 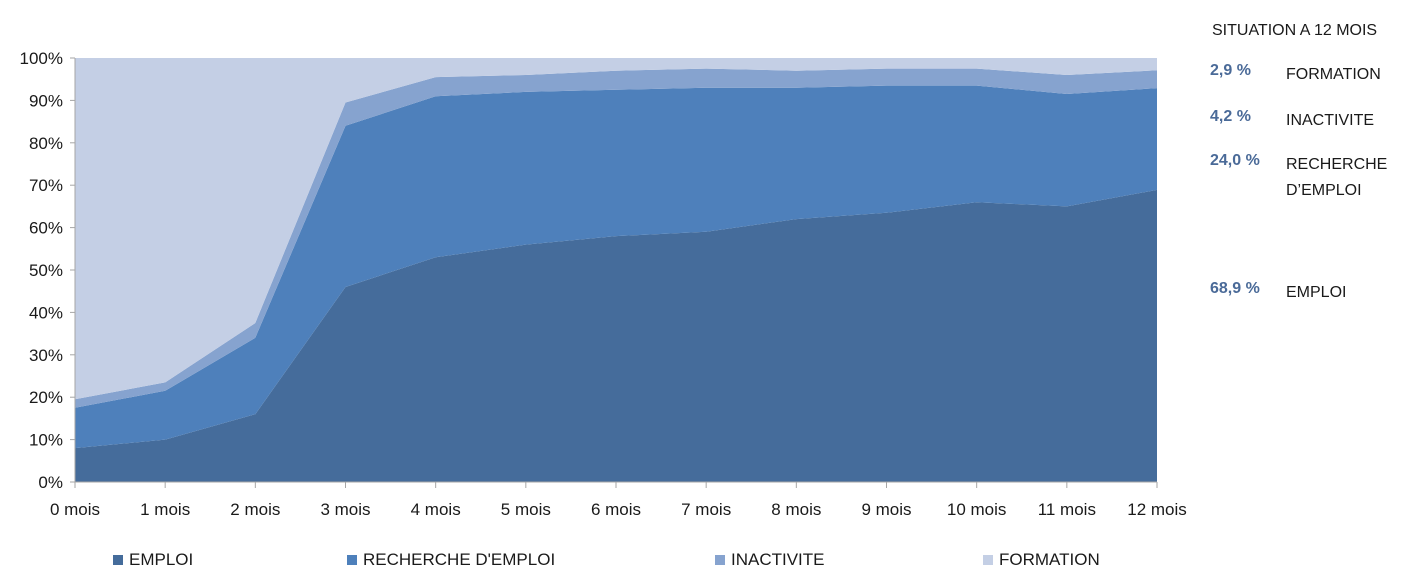 I want to click on situation-label-recherche-line2: D’EMPLOI, so click(x=1324, y=190).